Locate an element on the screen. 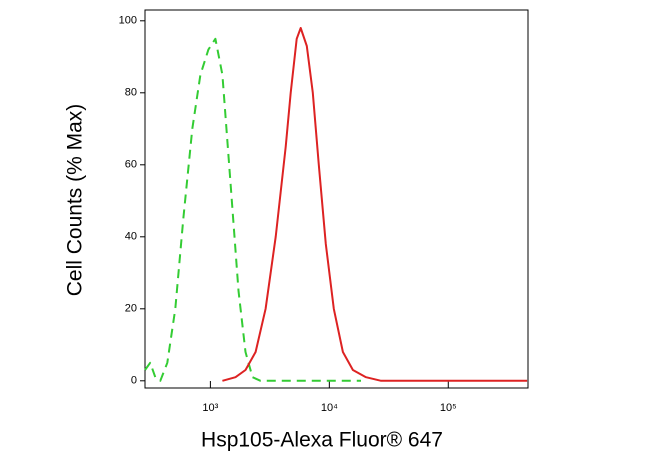 This screenshot has width=650, height=461. y-axis-label: Cell Counts (% Max) is located at coordinates (75, 200).